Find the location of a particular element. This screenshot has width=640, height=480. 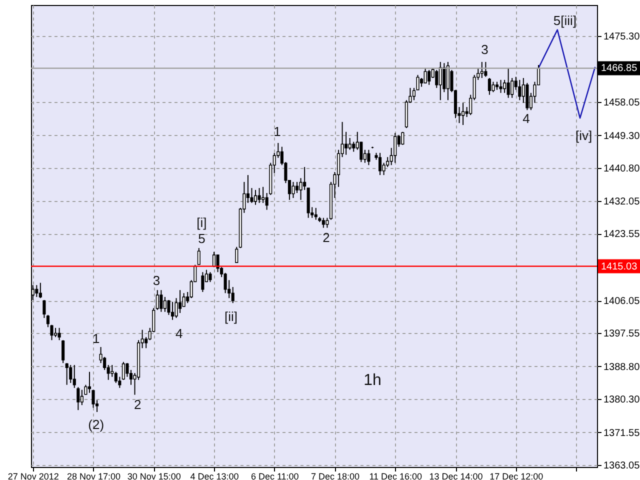

x-tick-label: 7 Dec 18:00 is located at coordinates (335, 476).